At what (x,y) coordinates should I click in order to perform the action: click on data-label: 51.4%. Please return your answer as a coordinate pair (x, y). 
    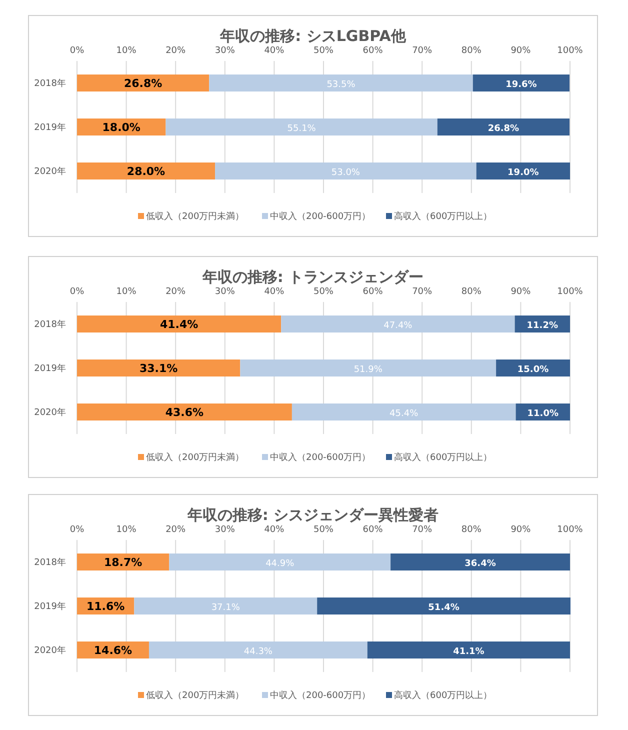
    Looking at the image, I should click on (444, 608).